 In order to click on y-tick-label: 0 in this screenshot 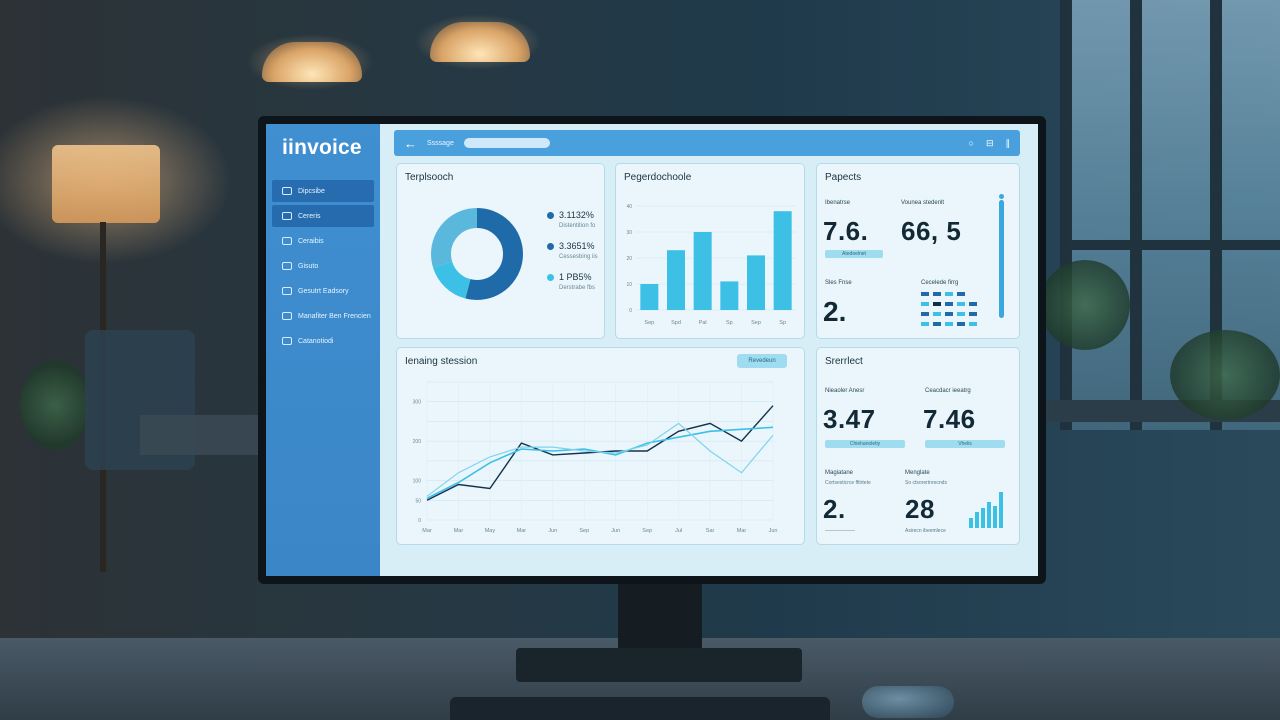, I will do `click(419, 521)`.